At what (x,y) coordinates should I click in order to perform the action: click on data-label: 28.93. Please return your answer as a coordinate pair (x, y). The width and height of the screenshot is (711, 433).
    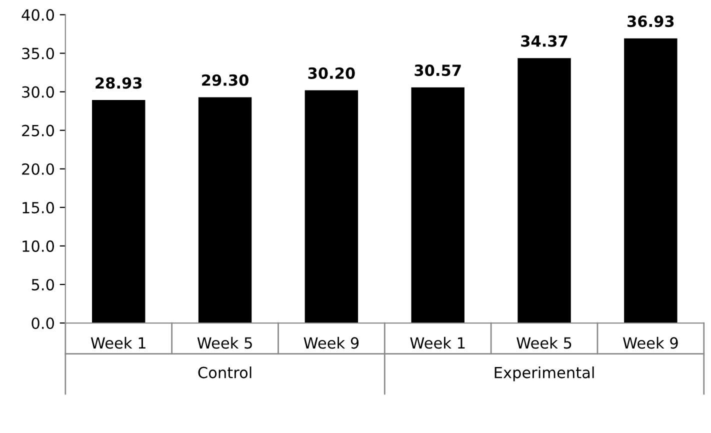
    Looking at the image, I should click on (119, 83).